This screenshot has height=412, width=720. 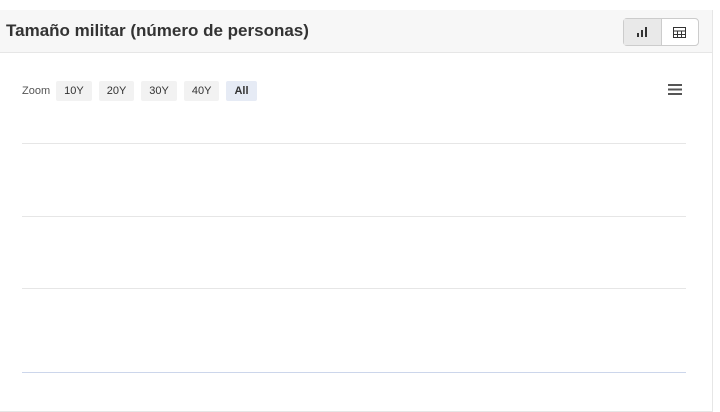 What do you see at coordinates (241, 91) in the screenshot?
I see `zoom-button: All` at bounding box center [241, 91].